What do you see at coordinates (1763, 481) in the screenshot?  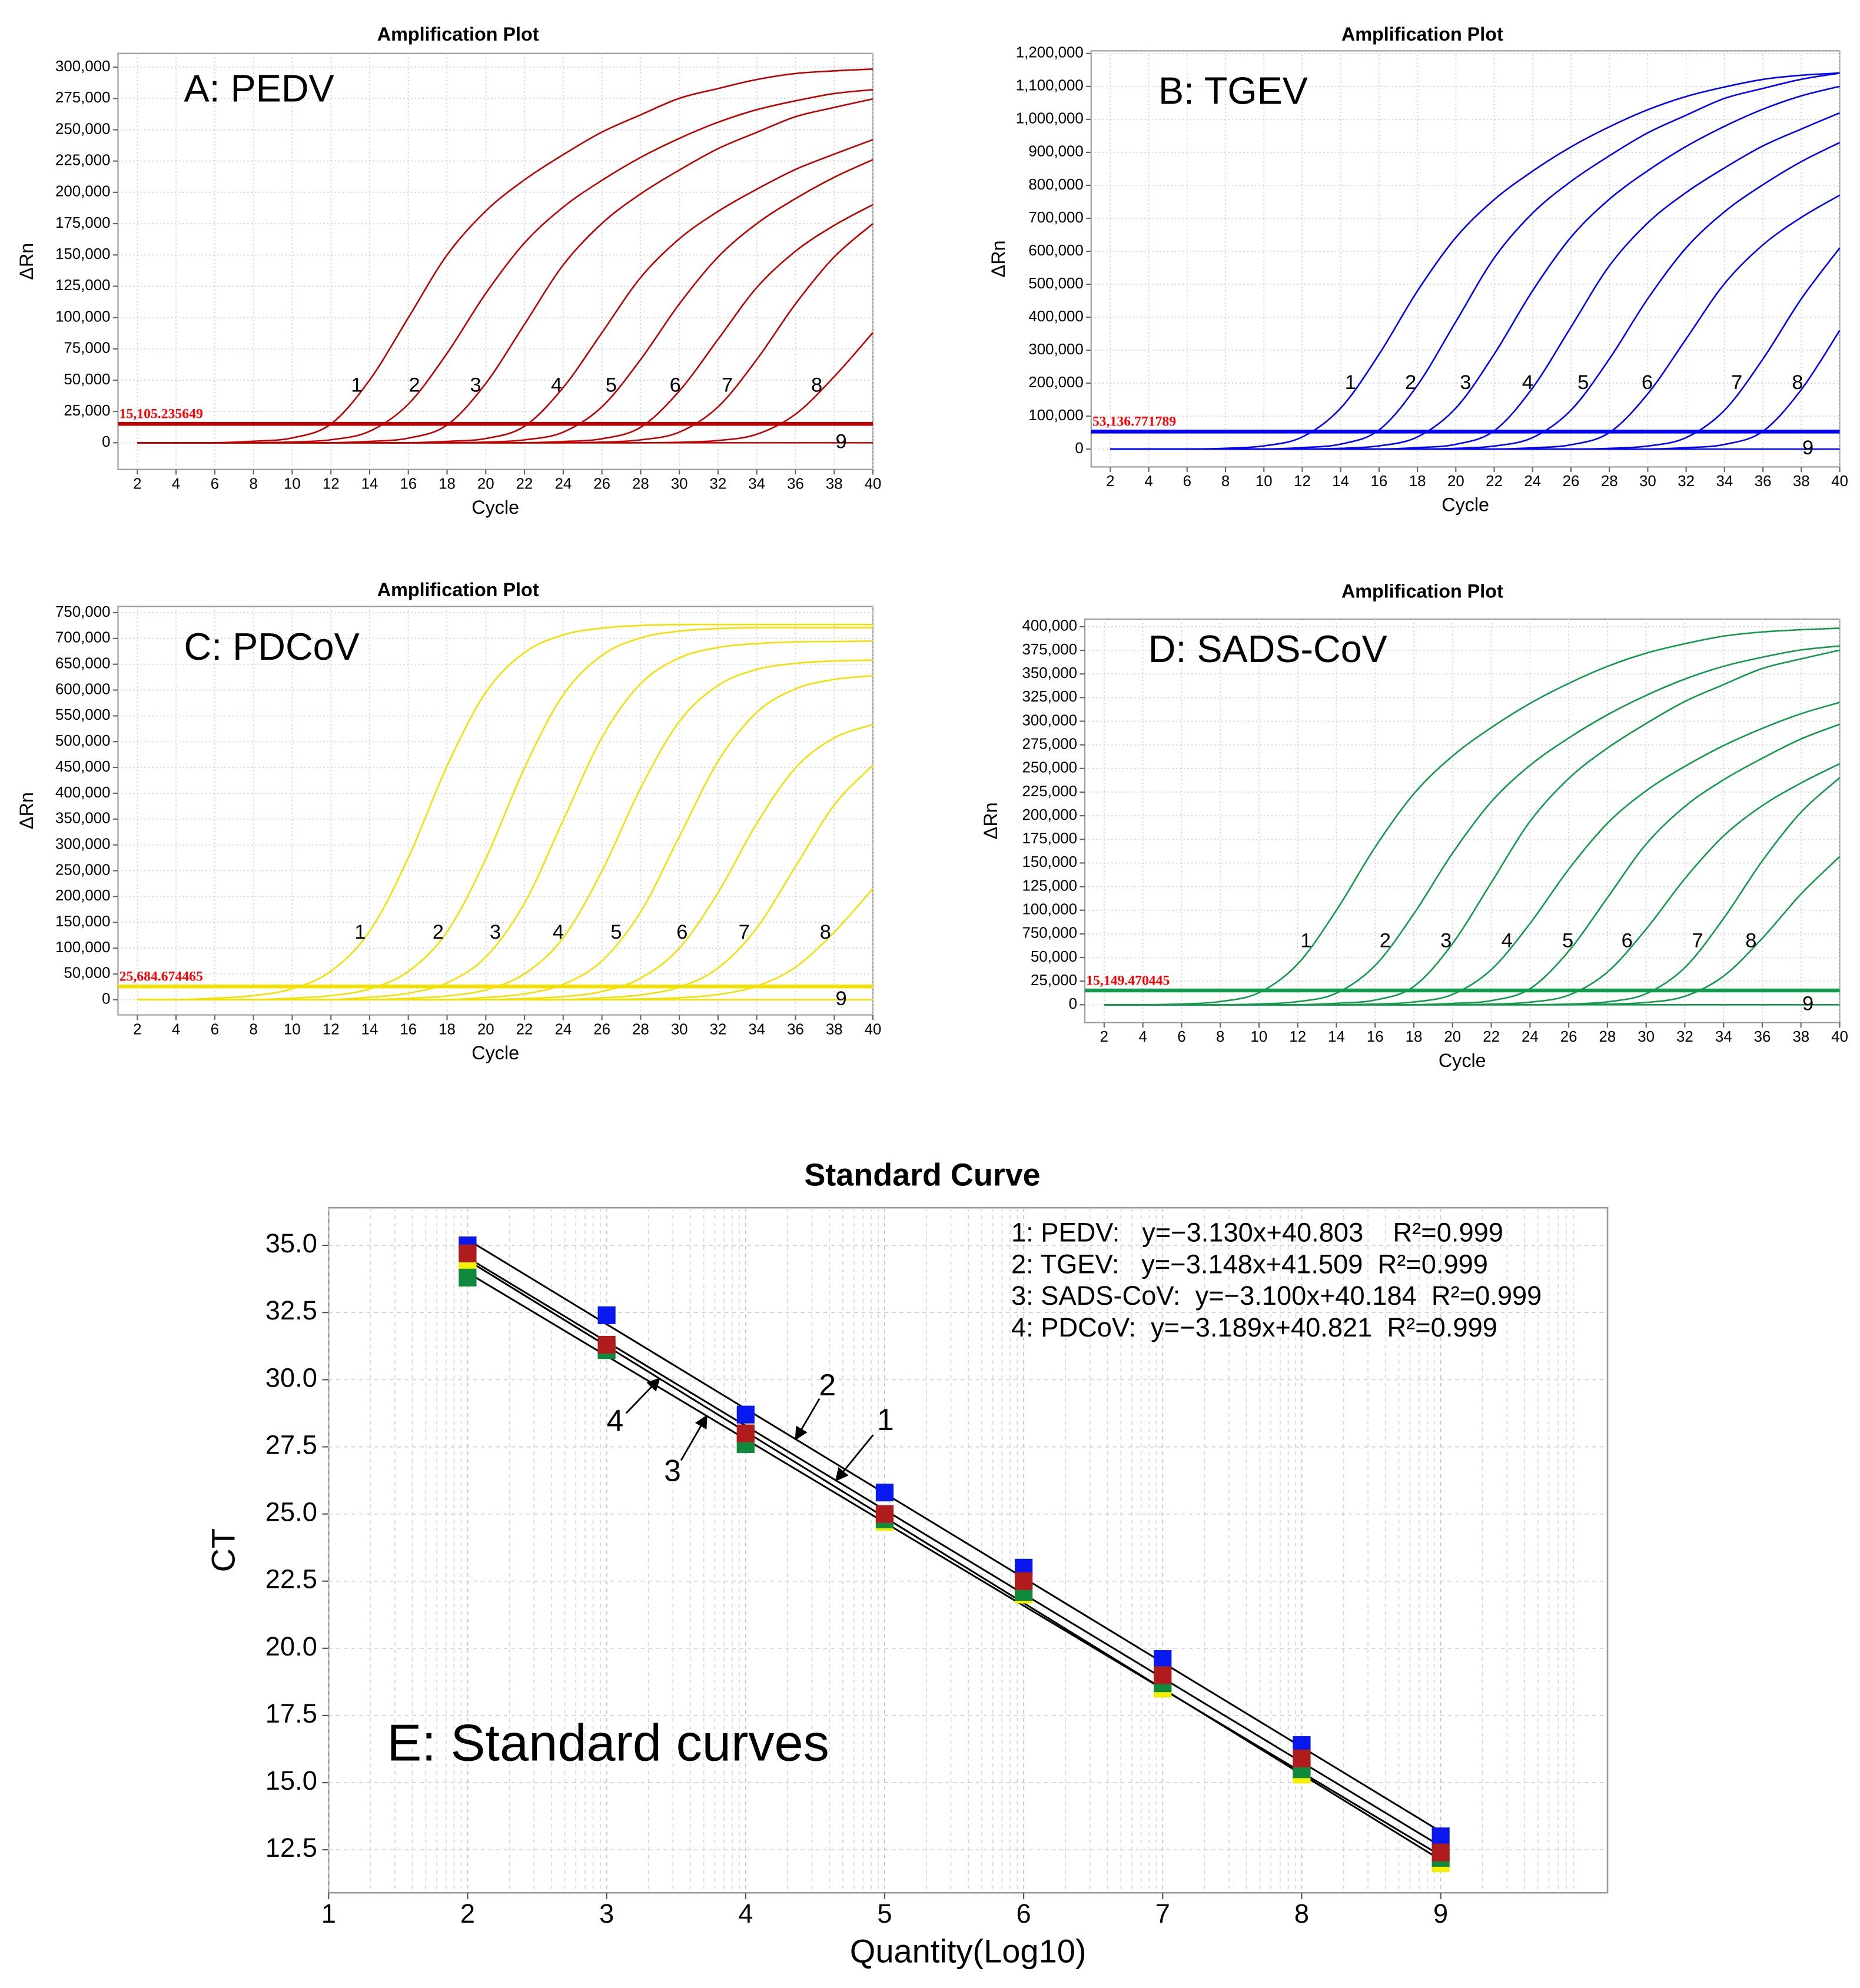 I see `x-tick-label: 36` at bounding box center [1763, 481].